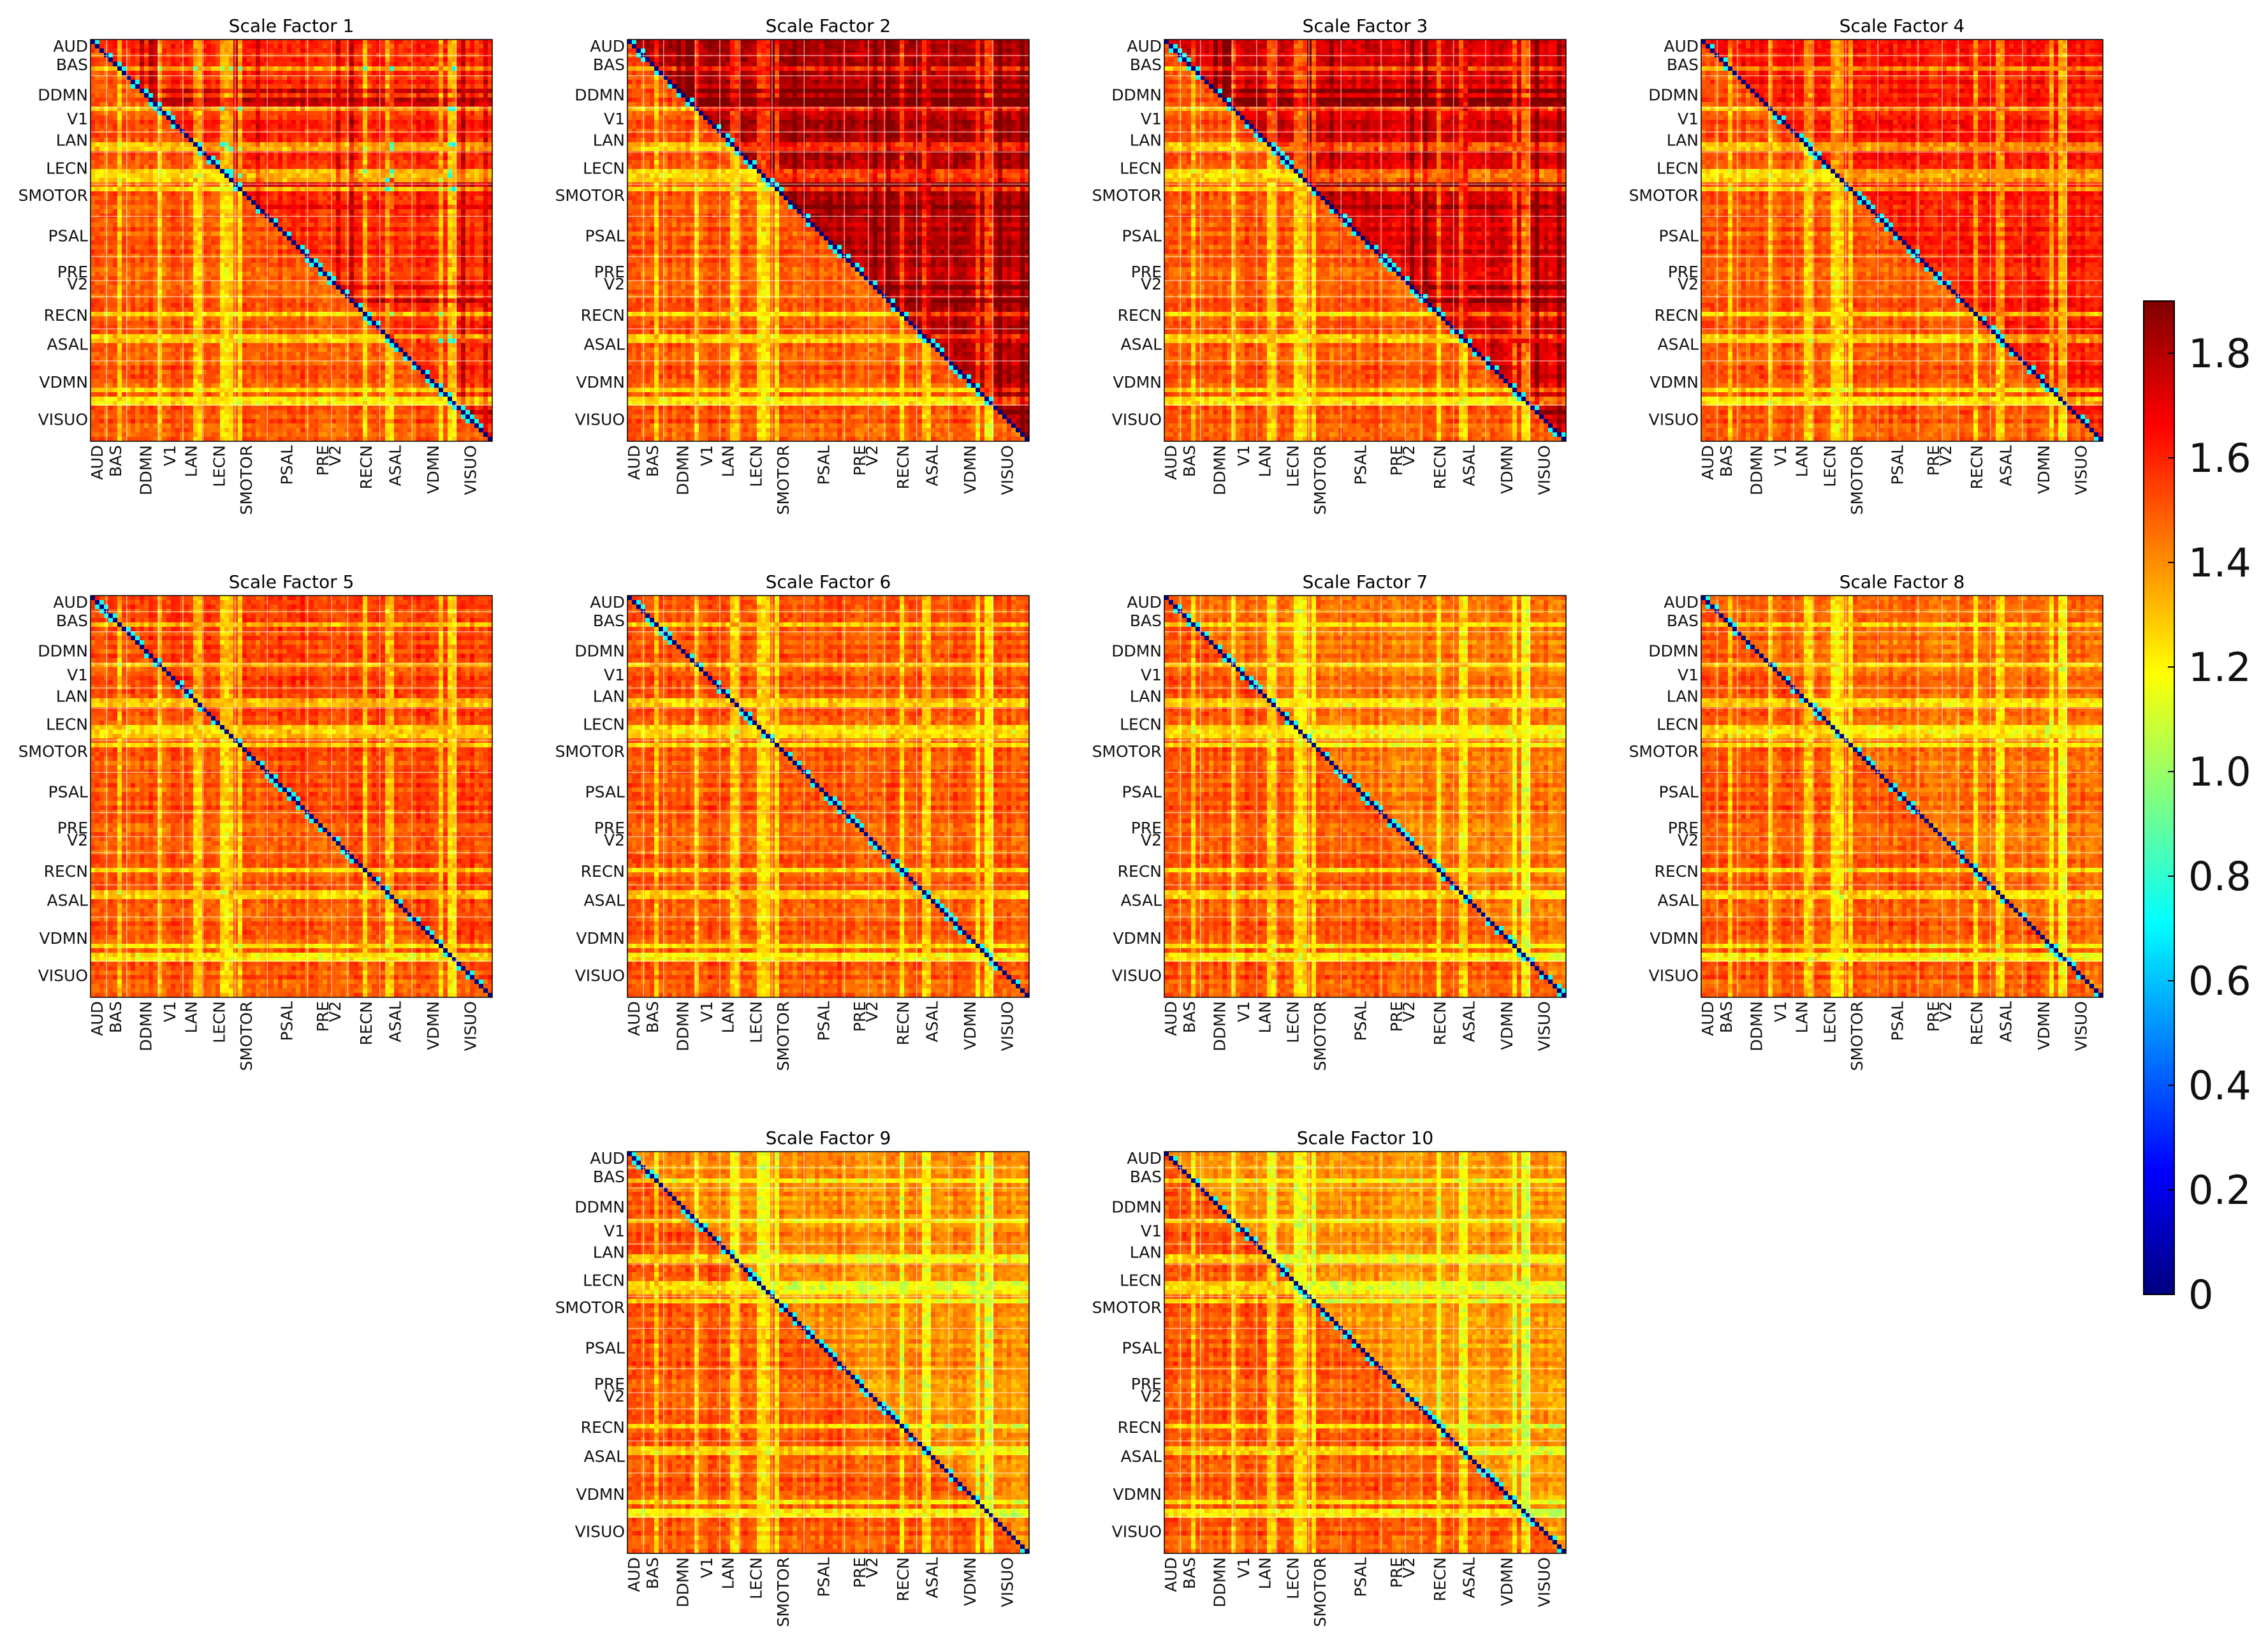 This screenshot has height=1635, width=2268. What do you see at coordinates (1365, 1137) in the screenshot?
I see `panel-title: Scale Factor 10` at bounding box center [1365, 1137].